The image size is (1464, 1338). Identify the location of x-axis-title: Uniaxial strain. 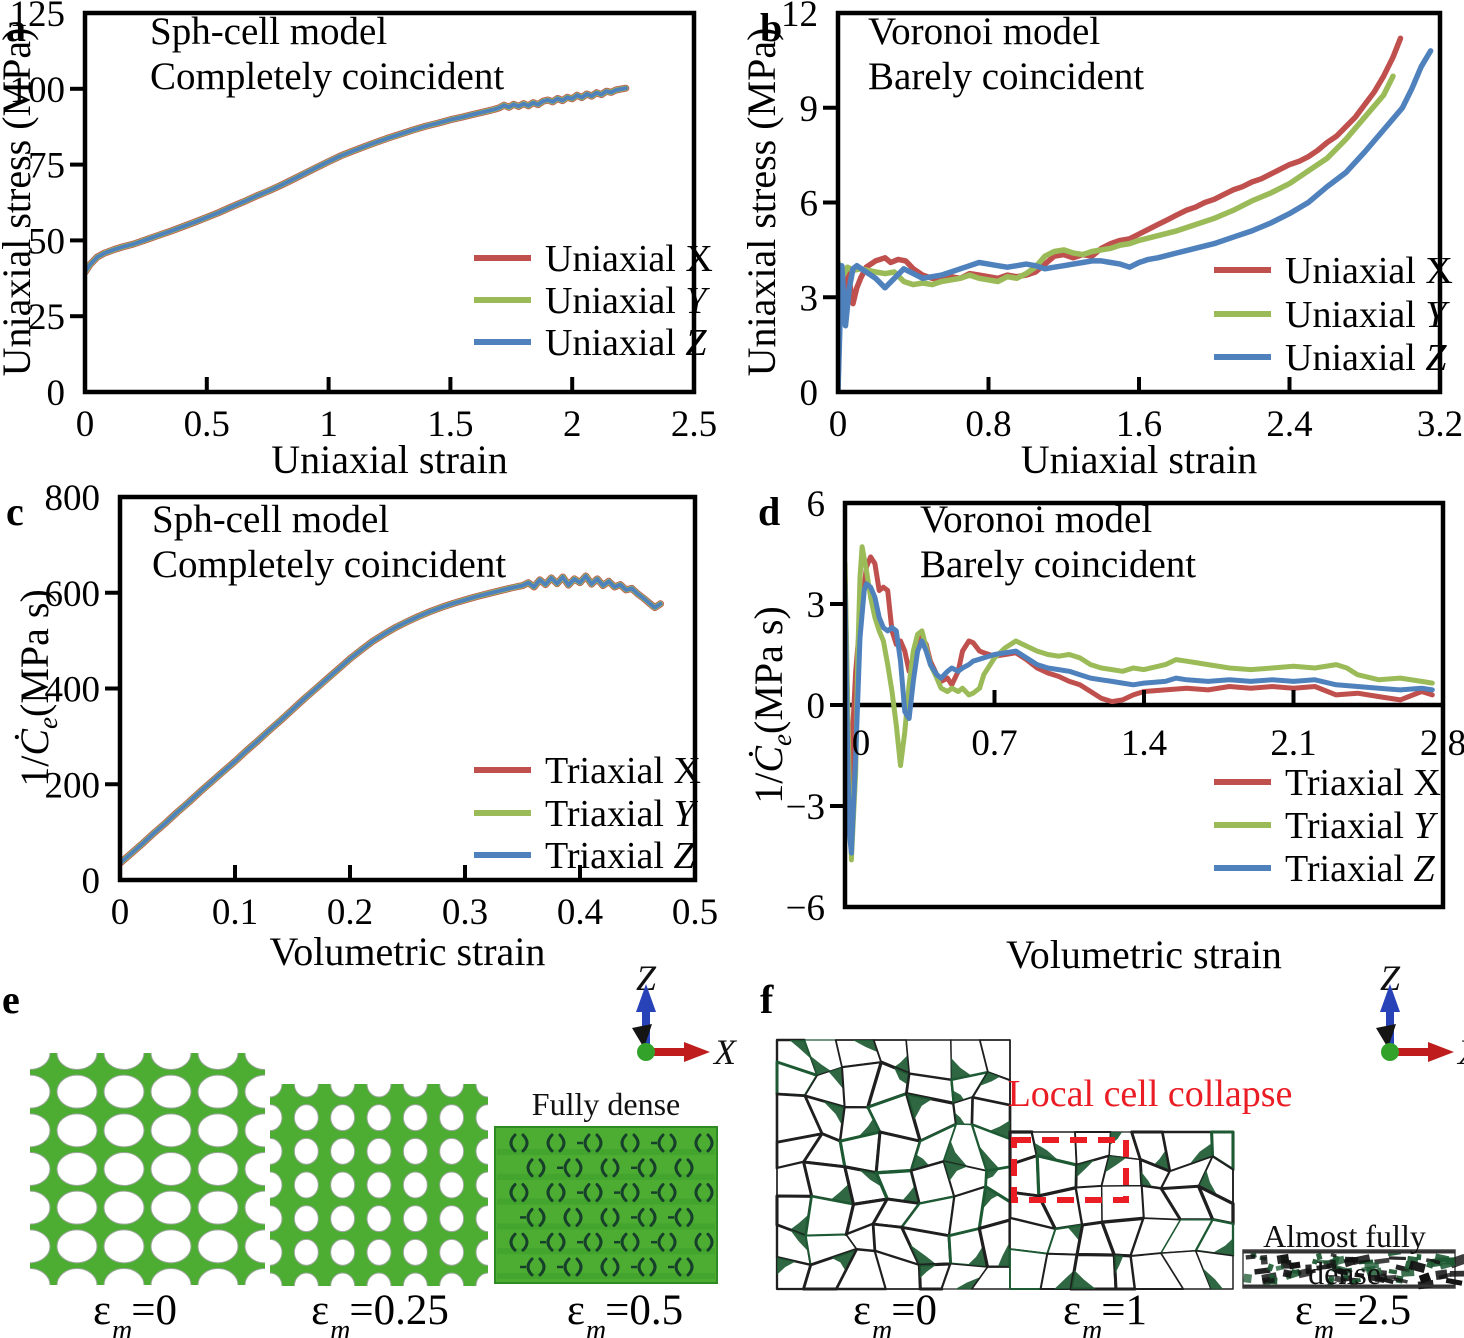
(389, 459).